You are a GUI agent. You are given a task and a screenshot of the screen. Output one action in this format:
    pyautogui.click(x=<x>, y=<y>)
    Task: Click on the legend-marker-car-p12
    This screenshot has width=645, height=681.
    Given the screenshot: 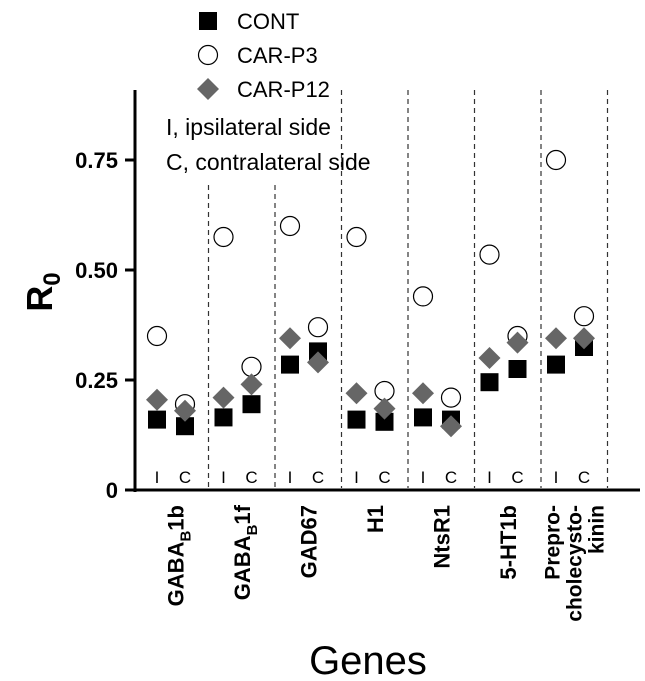 What is the action you would take?
    pyautogui.click(x=208, y=89)
    